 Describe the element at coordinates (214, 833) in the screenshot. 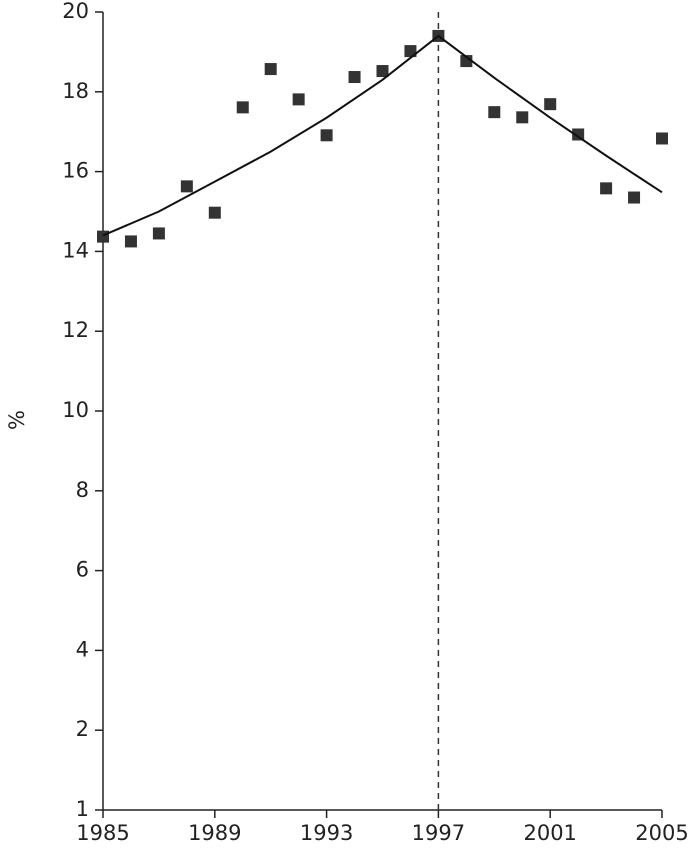

I see `x-tick-label: 1989` at that location.